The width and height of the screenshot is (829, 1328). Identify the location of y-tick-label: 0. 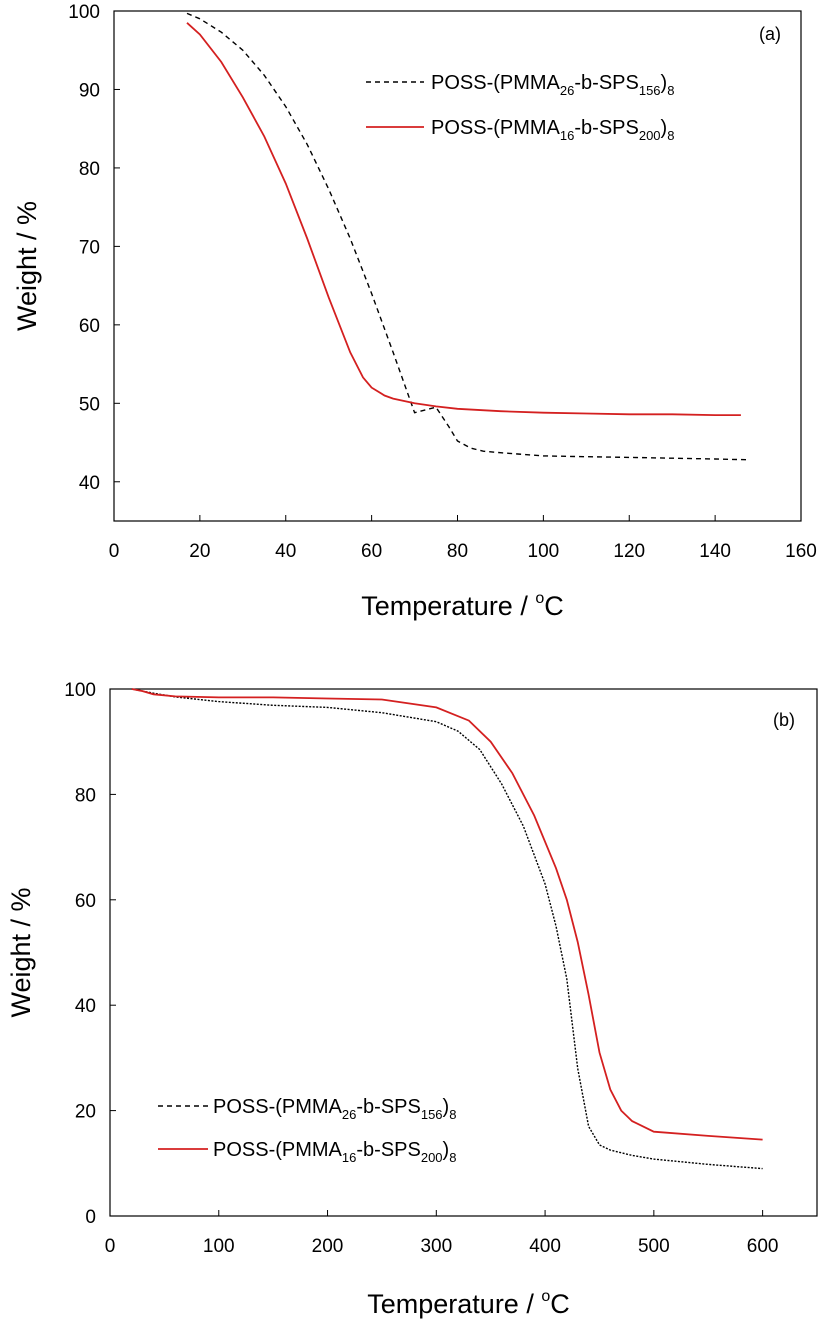
(90, 1217).